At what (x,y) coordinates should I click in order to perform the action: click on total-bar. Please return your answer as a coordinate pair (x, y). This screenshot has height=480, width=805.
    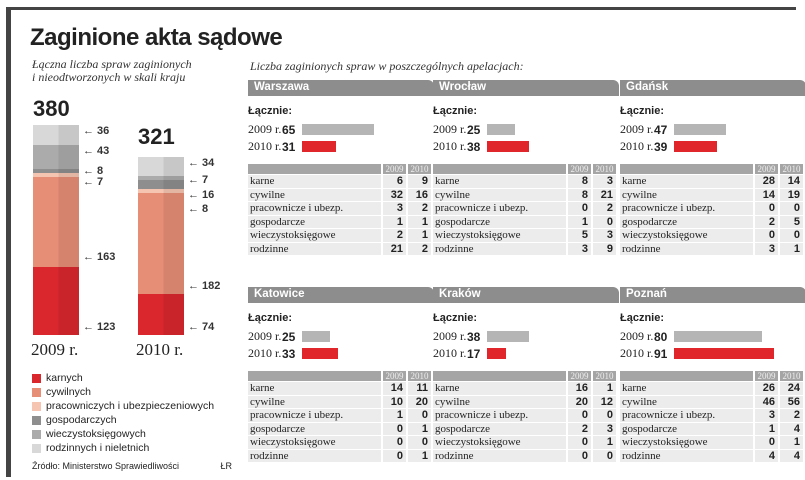
    Looking at the image, I should click on (496, 353).